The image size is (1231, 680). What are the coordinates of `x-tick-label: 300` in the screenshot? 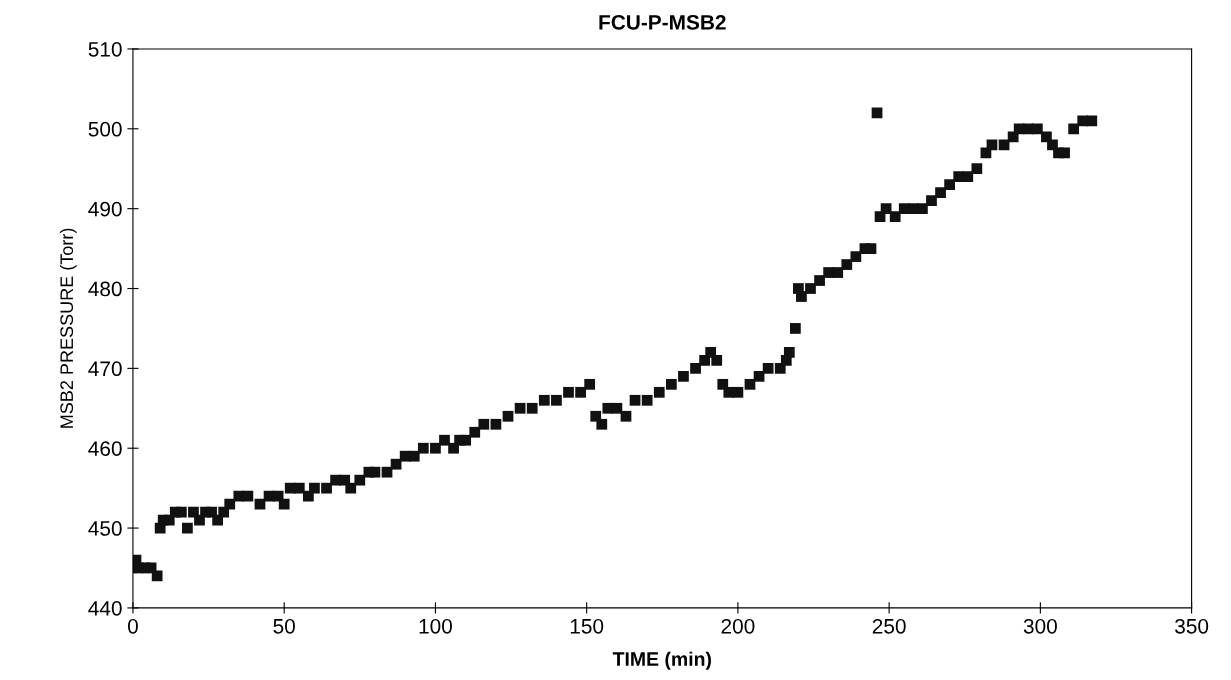 It's located at (1040, 626).